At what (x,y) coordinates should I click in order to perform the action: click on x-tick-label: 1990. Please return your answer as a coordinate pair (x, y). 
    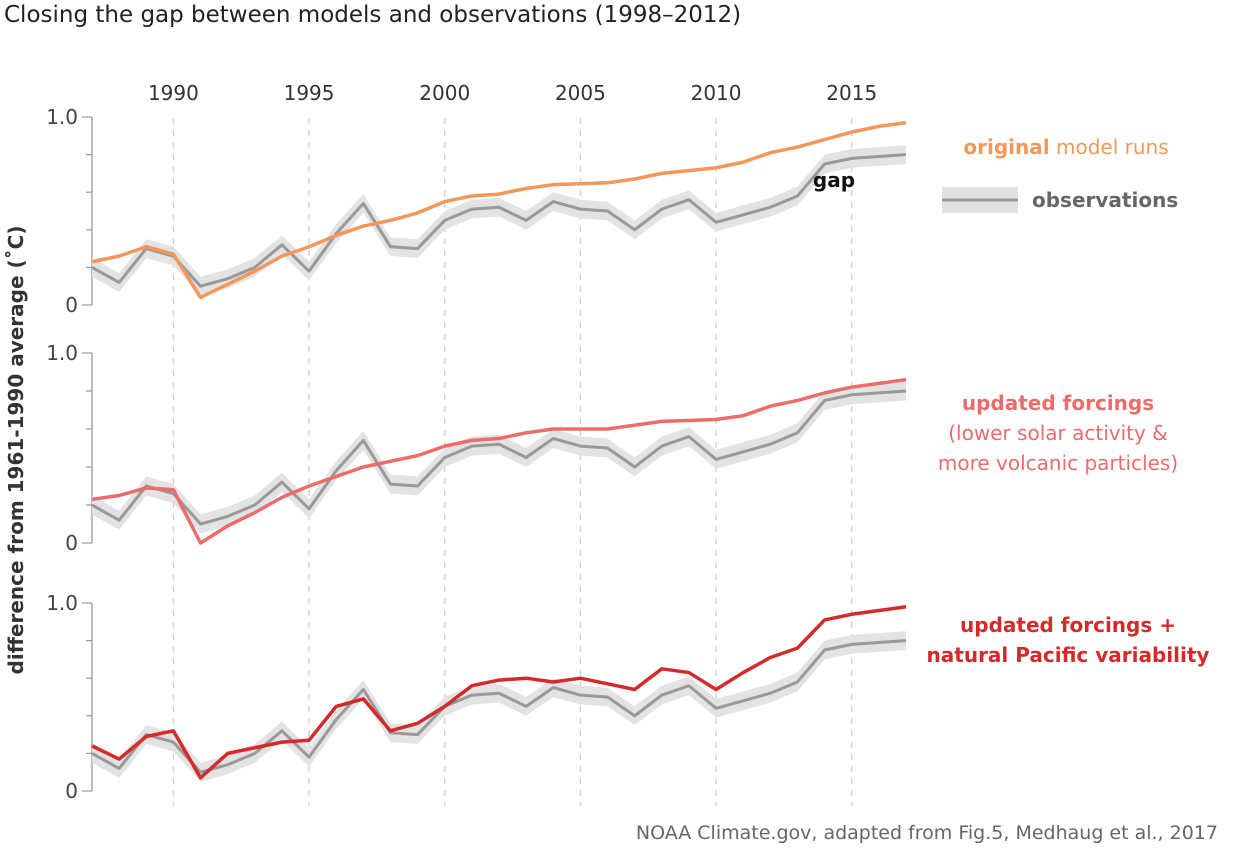
    Looking at the image, I should click on (173, 93).